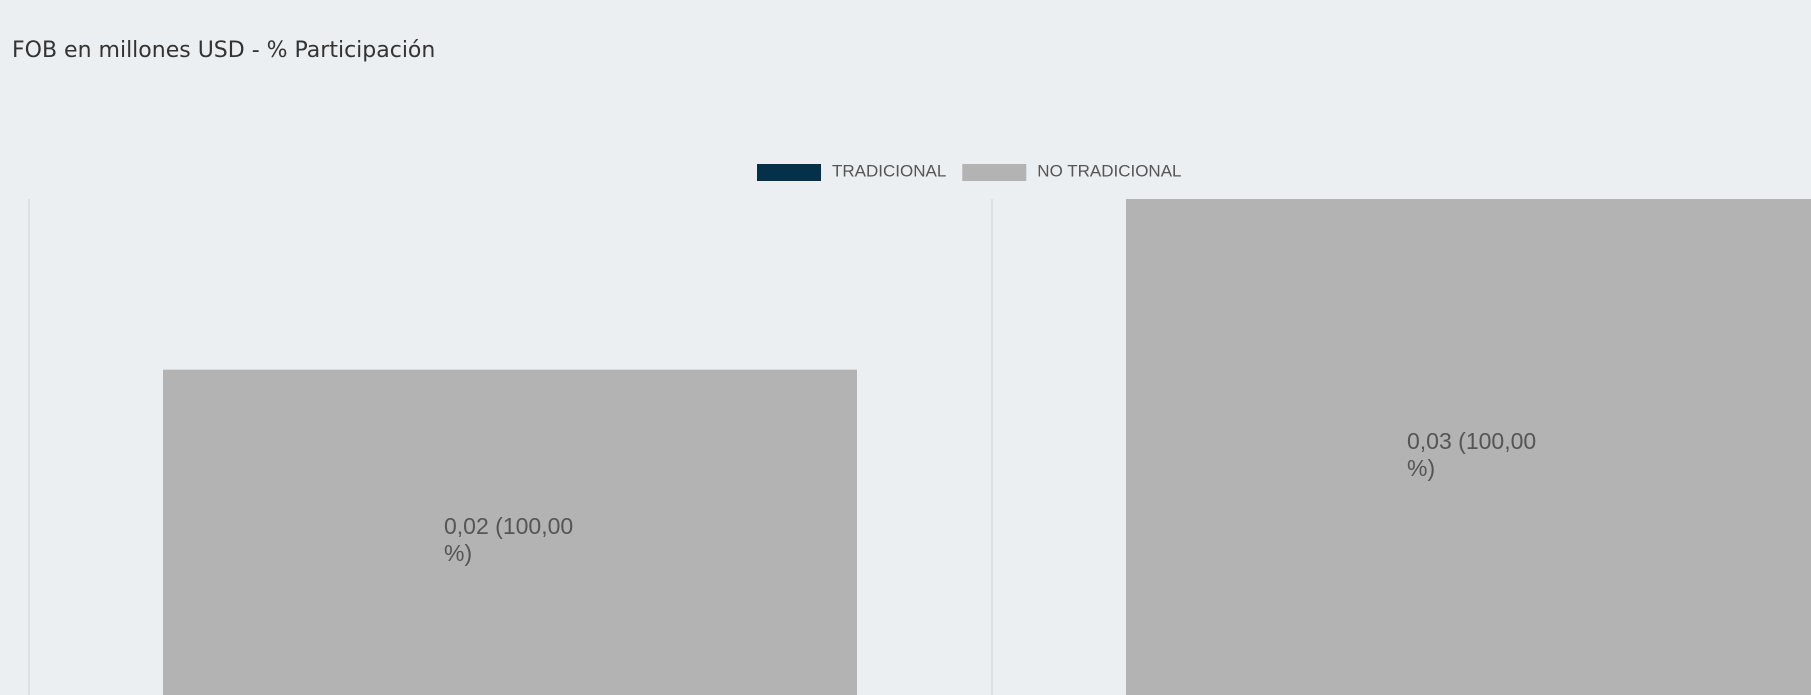 This screenshot has width=1811, height=695. I want to click on data-label: 0,03 (100,00 %), so click(1472, 454).